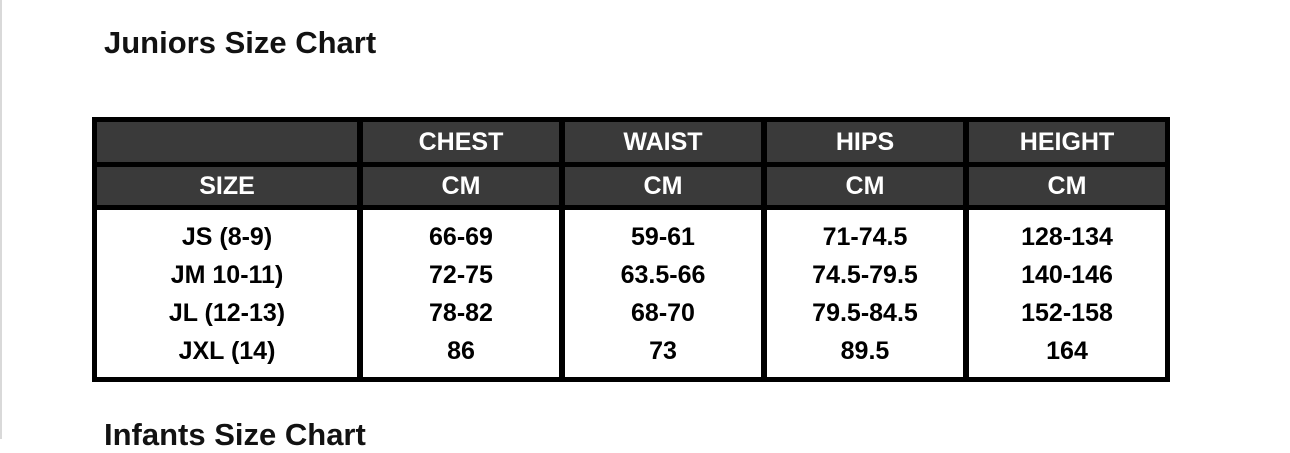 This screenshot has width=1290, height=453. I want to click on size-column: JS (8-9) JM 10-11) JL (12-13) JXL (14), so click(227, 293).